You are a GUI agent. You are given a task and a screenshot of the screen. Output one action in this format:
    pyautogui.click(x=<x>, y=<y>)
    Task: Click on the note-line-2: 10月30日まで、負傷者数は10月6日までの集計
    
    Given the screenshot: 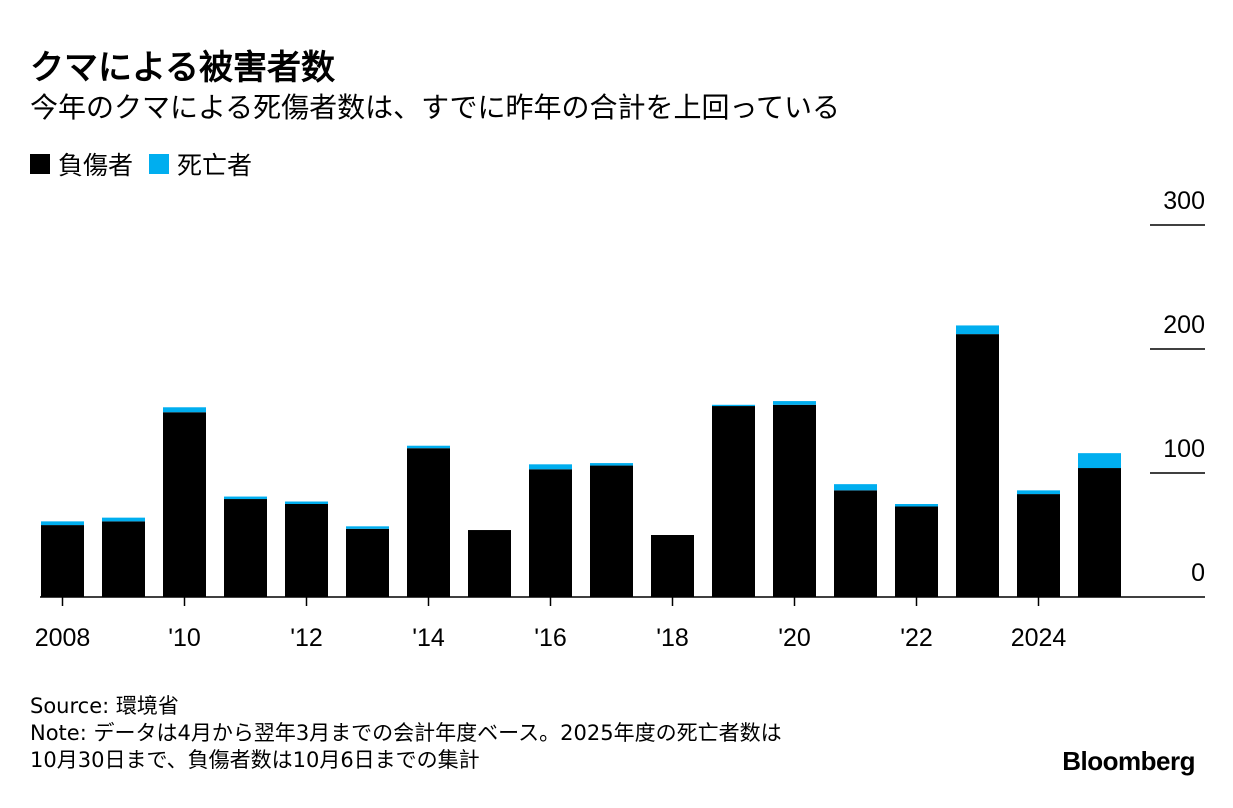 What is the action you would take?
    pyautogui.click(x=255, y=760)
    